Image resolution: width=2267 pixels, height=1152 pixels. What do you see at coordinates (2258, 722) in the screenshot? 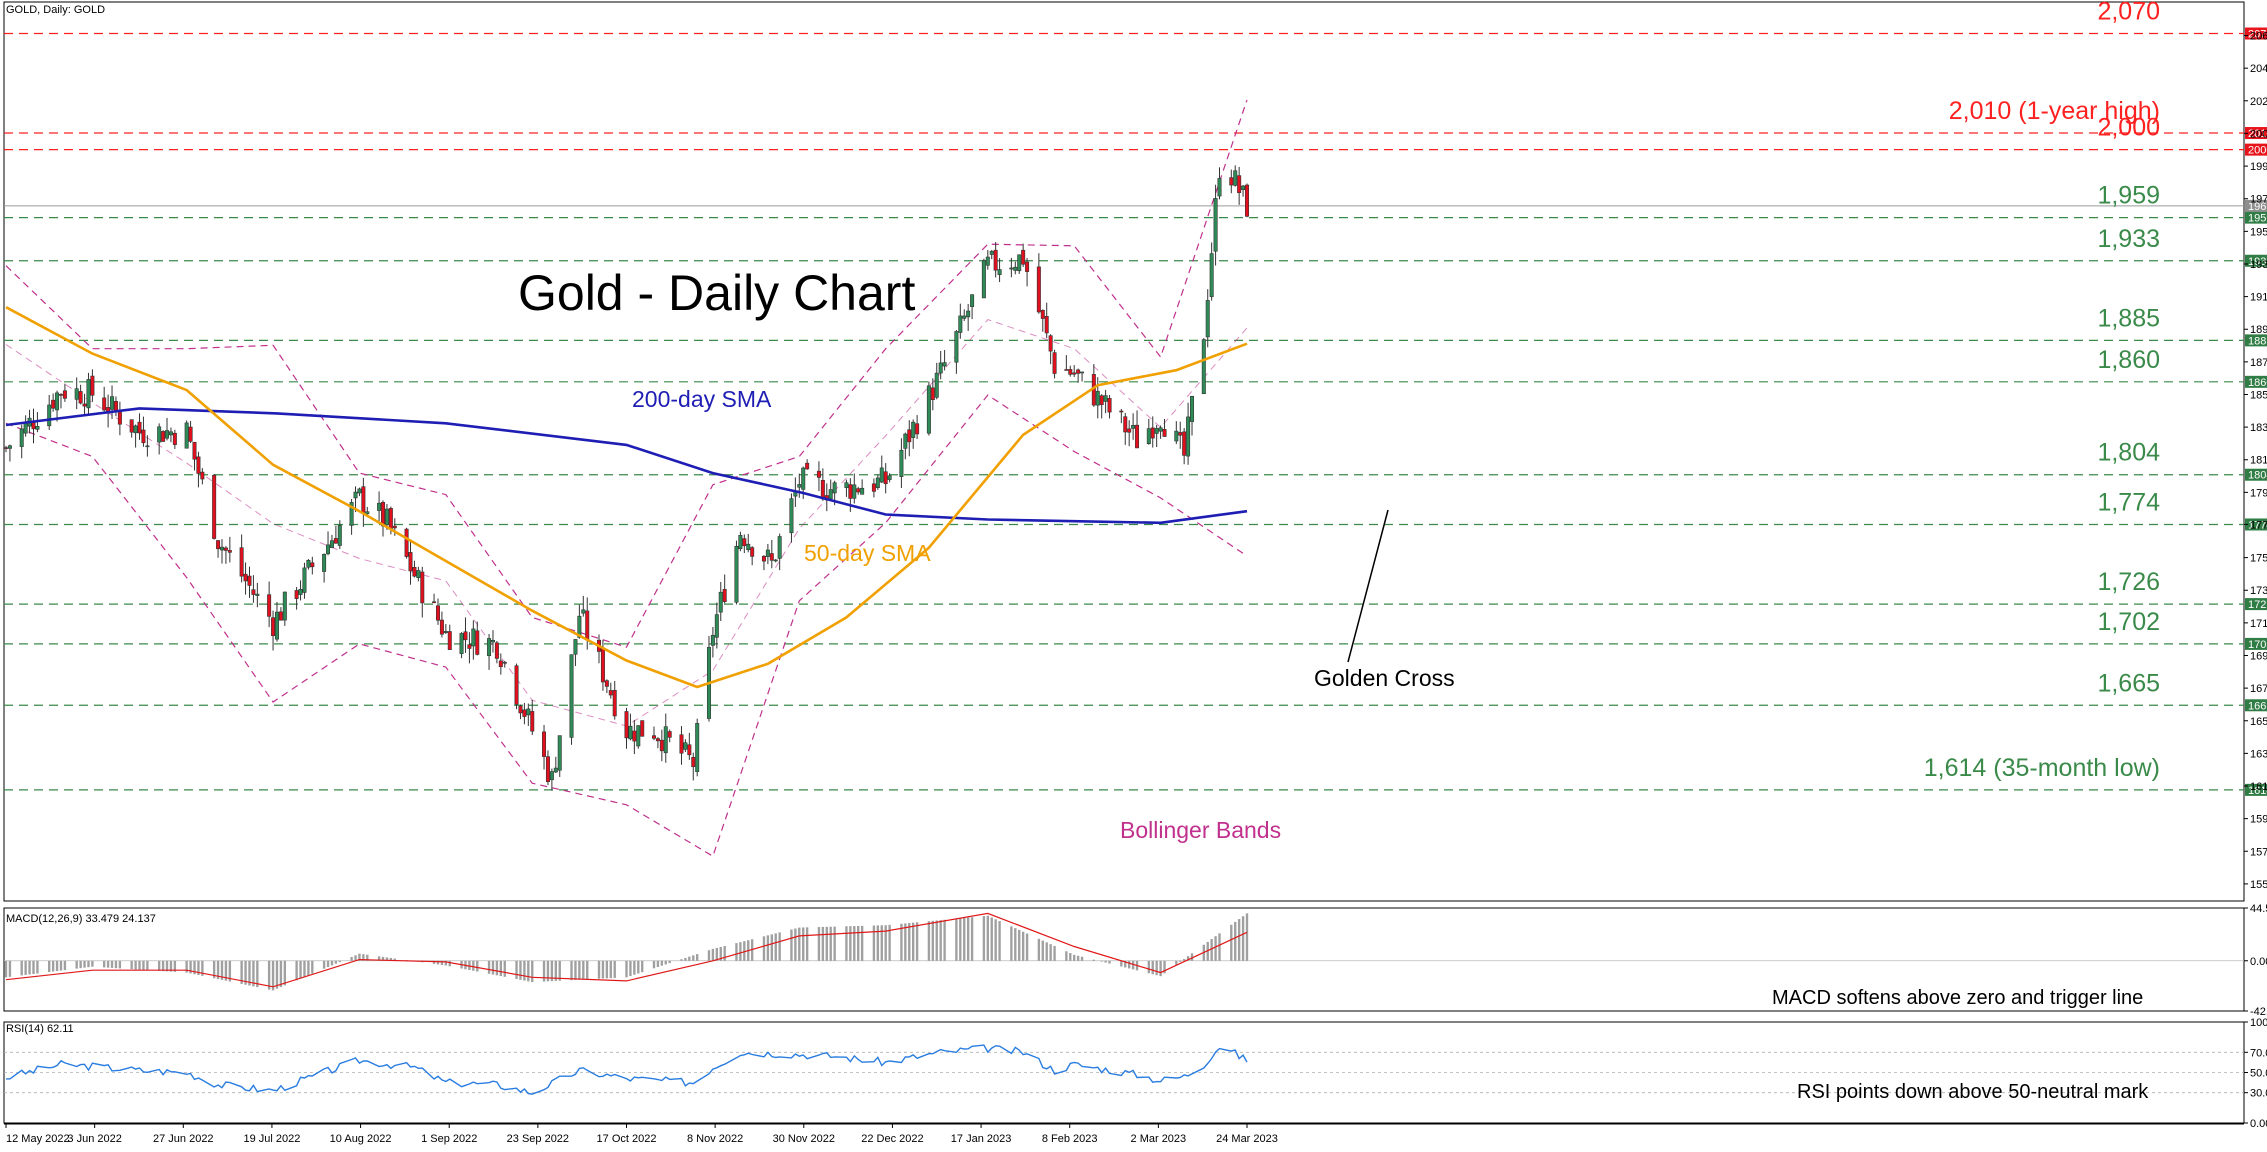
I see `price-tick-label: 1655.67` at bounding box center [2258, 722].